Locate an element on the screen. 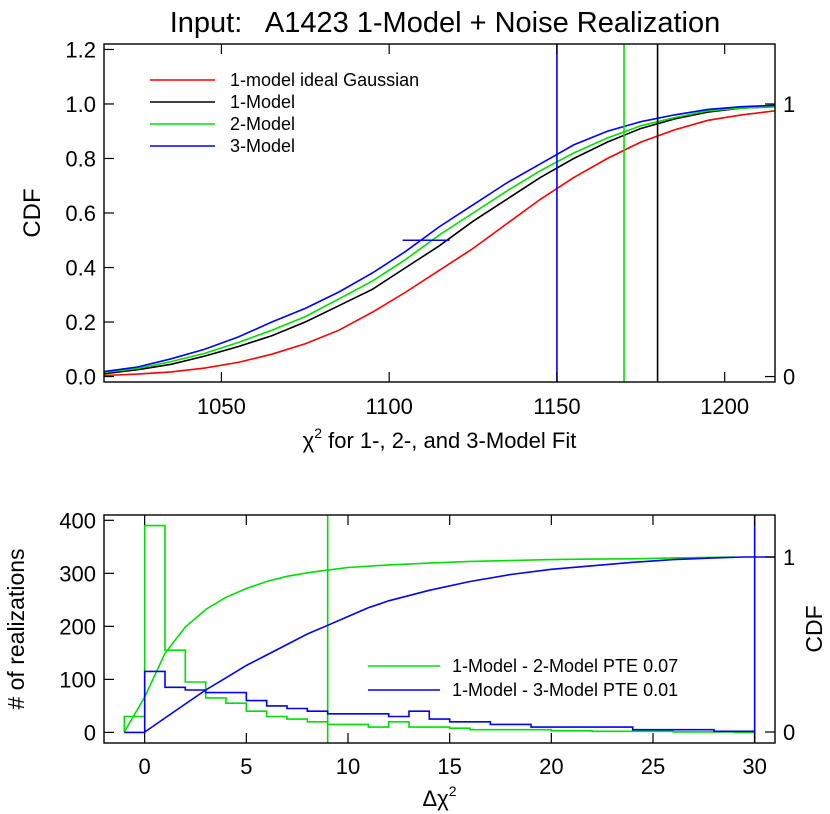  x-axis-label: χ2 for 1-, 2-, and 3-Model Fit is located at coordinates (440, 439).